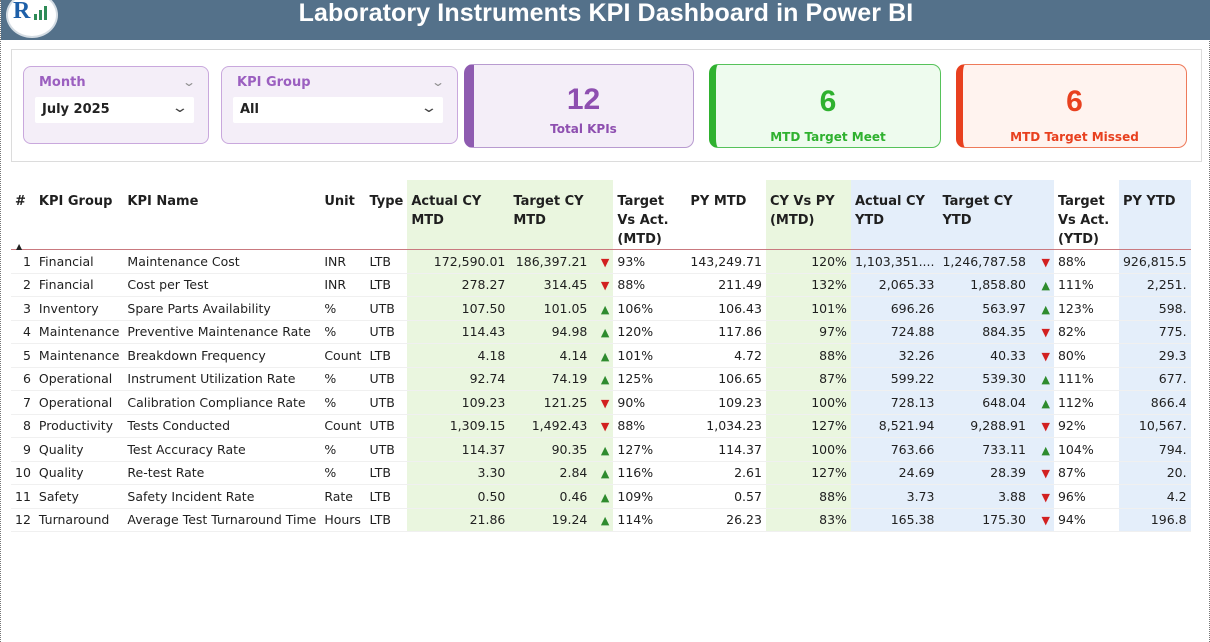  Describe the element at coordinates (808, 402) in the screenshot. I see `cy-vs-py-mtd: 100%` at that location.